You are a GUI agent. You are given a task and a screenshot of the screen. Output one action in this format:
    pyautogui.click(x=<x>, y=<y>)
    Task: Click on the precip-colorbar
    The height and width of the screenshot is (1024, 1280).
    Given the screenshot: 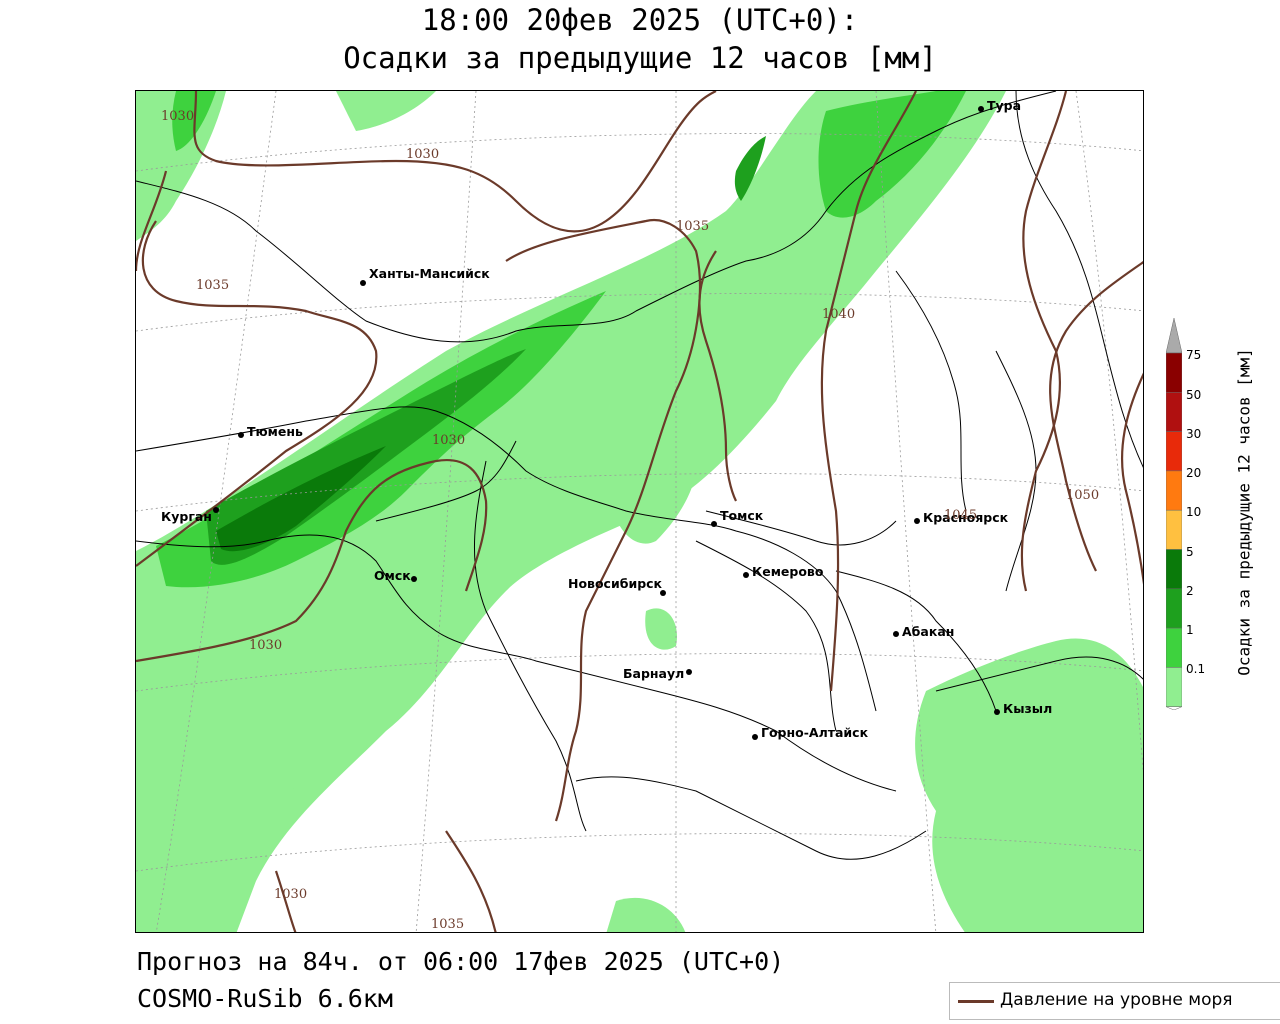 What is the action you would take?
    pyautogui.click(x=1174, y=514)
    